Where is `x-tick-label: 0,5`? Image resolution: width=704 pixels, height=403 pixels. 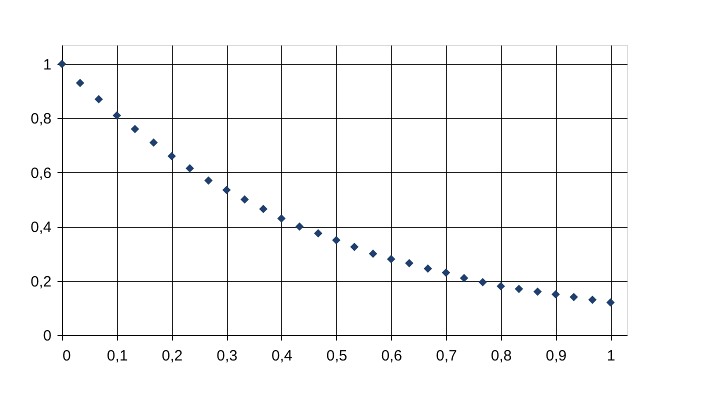 x-tick-label: 0,5 is located at coordinates (337, 356).